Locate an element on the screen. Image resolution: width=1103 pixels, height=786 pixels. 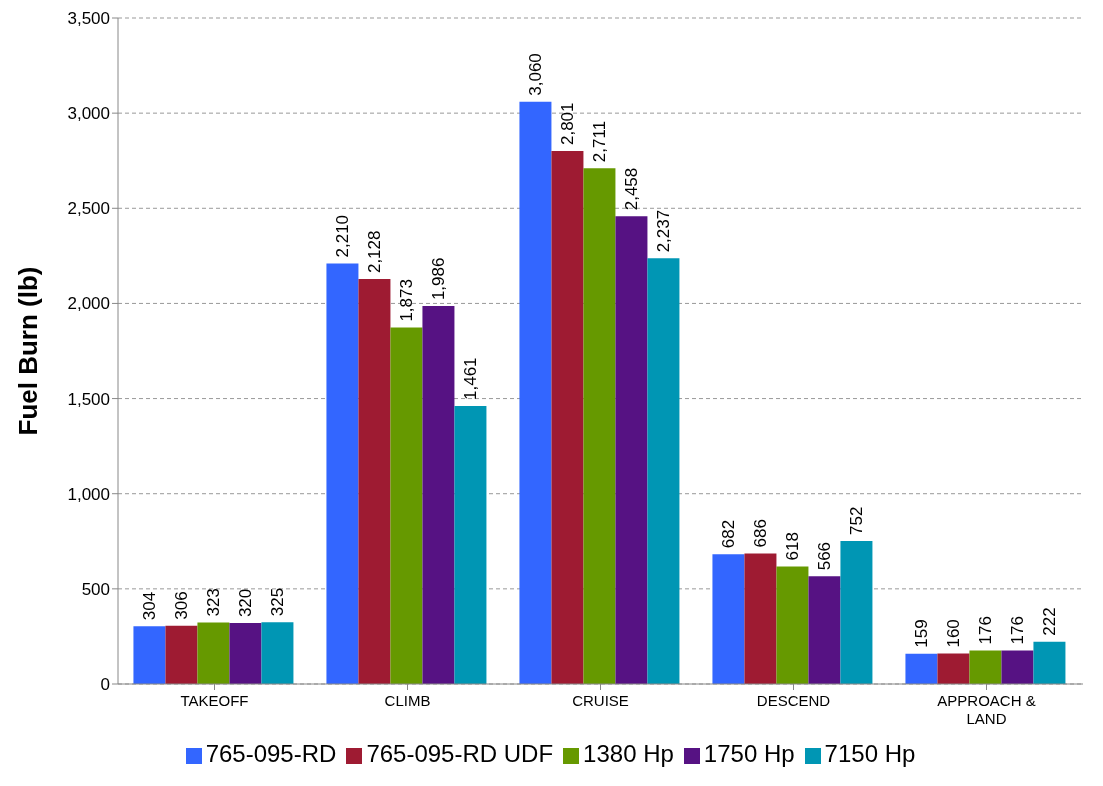
data-label: 222 is located at coordinates (1049, 621).